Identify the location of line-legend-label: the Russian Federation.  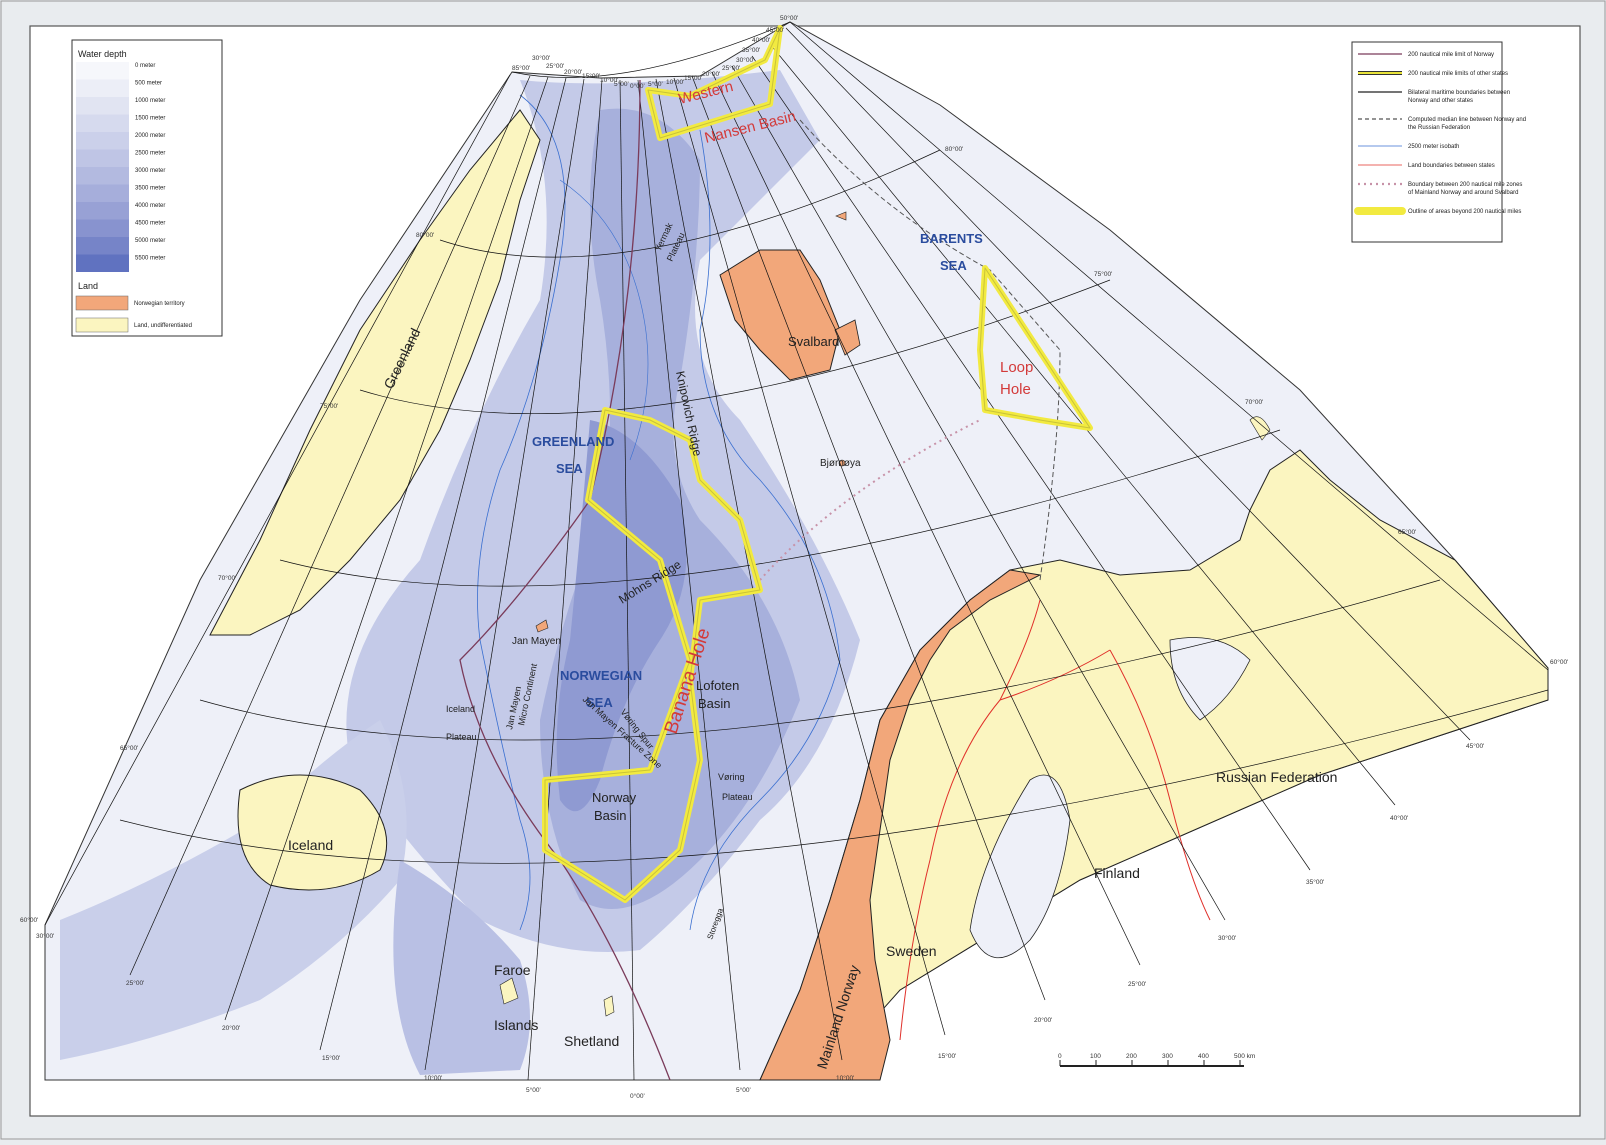
(1439, 128).